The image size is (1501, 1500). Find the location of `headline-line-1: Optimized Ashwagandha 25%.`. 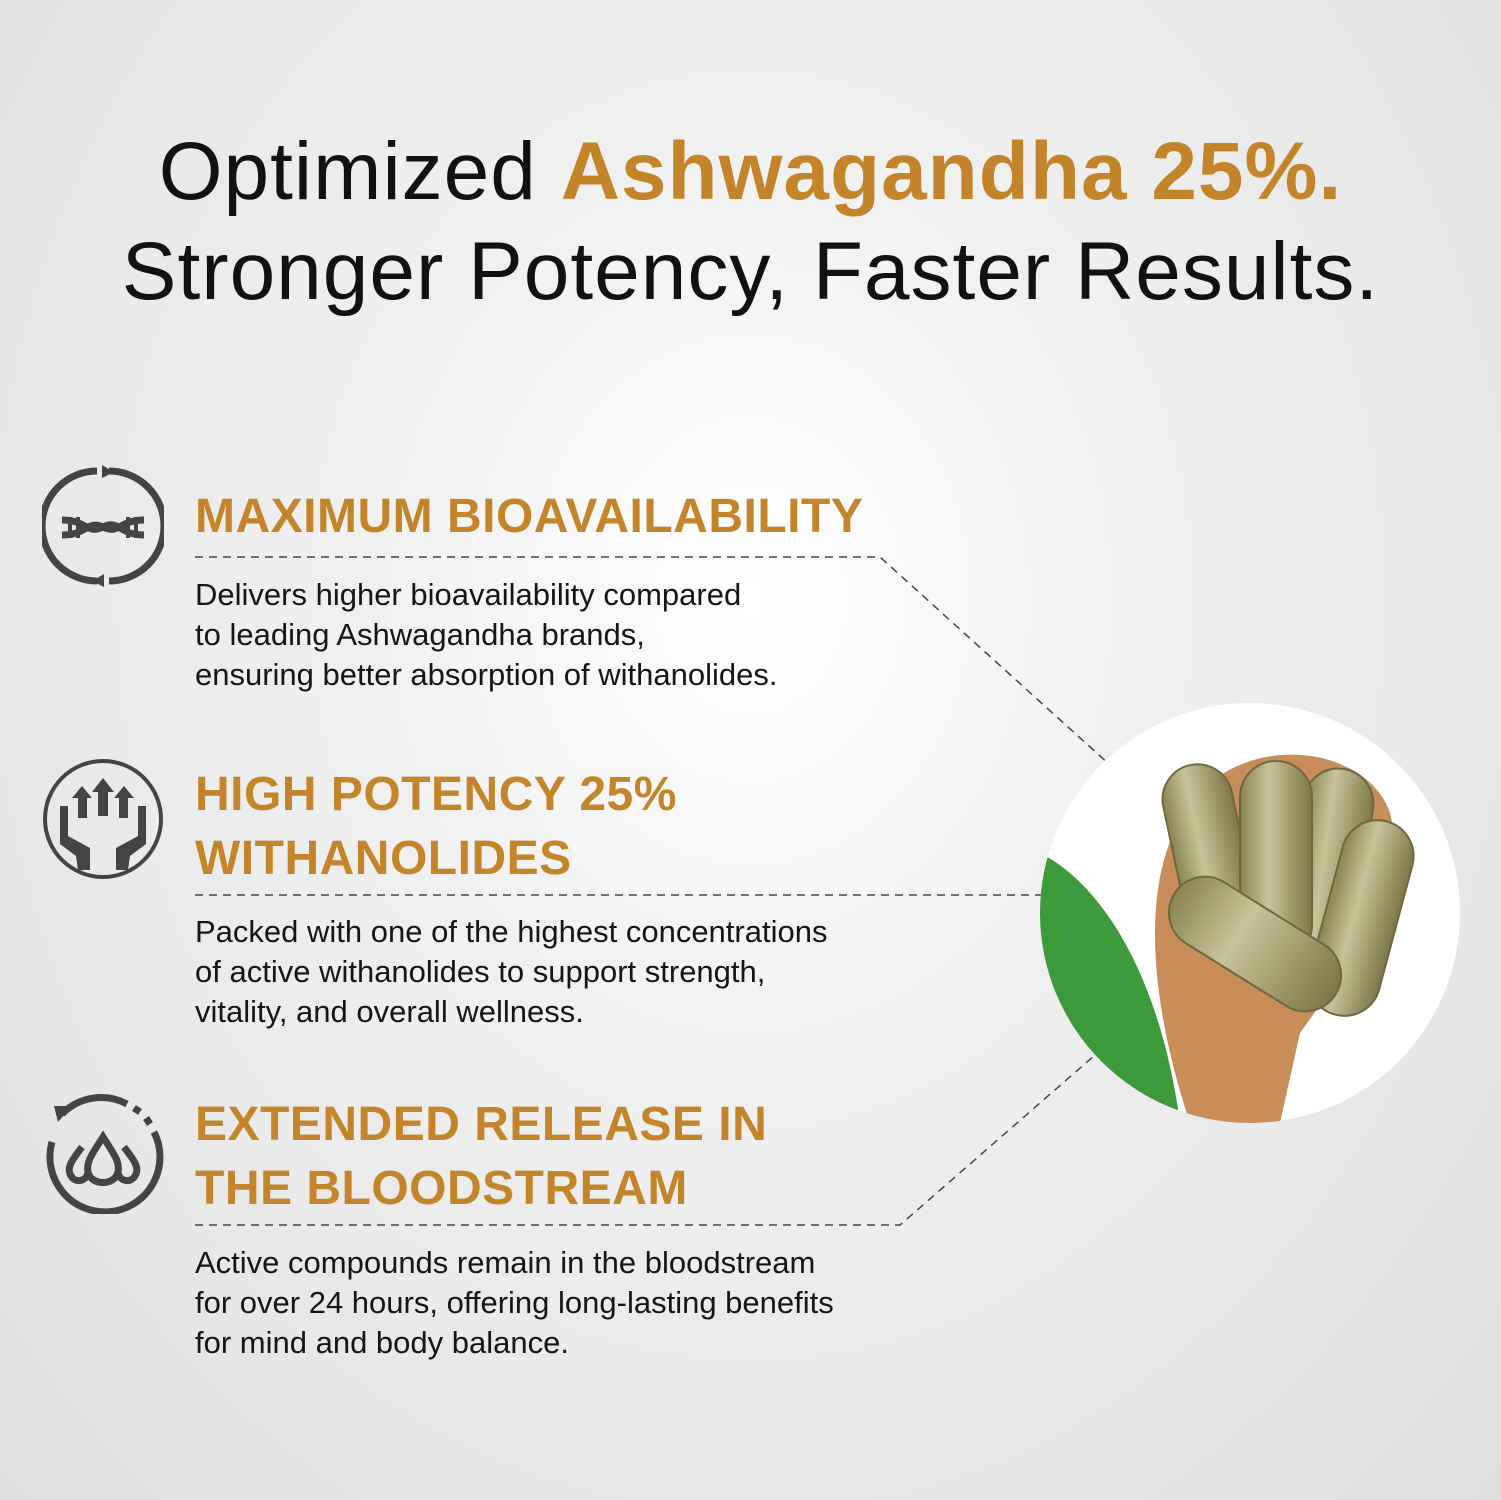

headline-line-1: Optimized Ashwagandha 25%. is located at coordinates (750, 172).